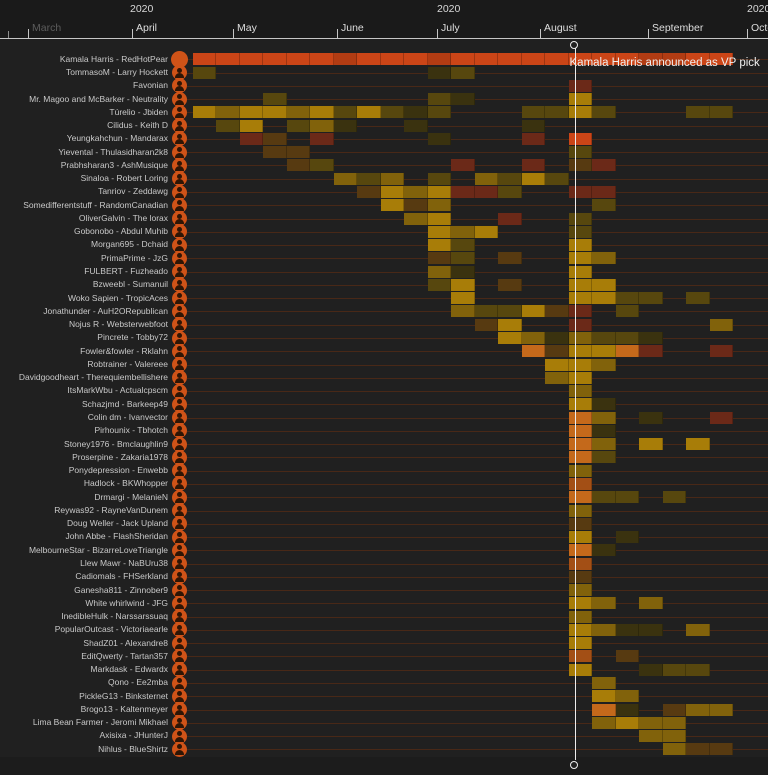 The height and width of the screenshot is (775, 768). I want to click on row-label: TommasoM - Larry Hockett, so click(116, 71).